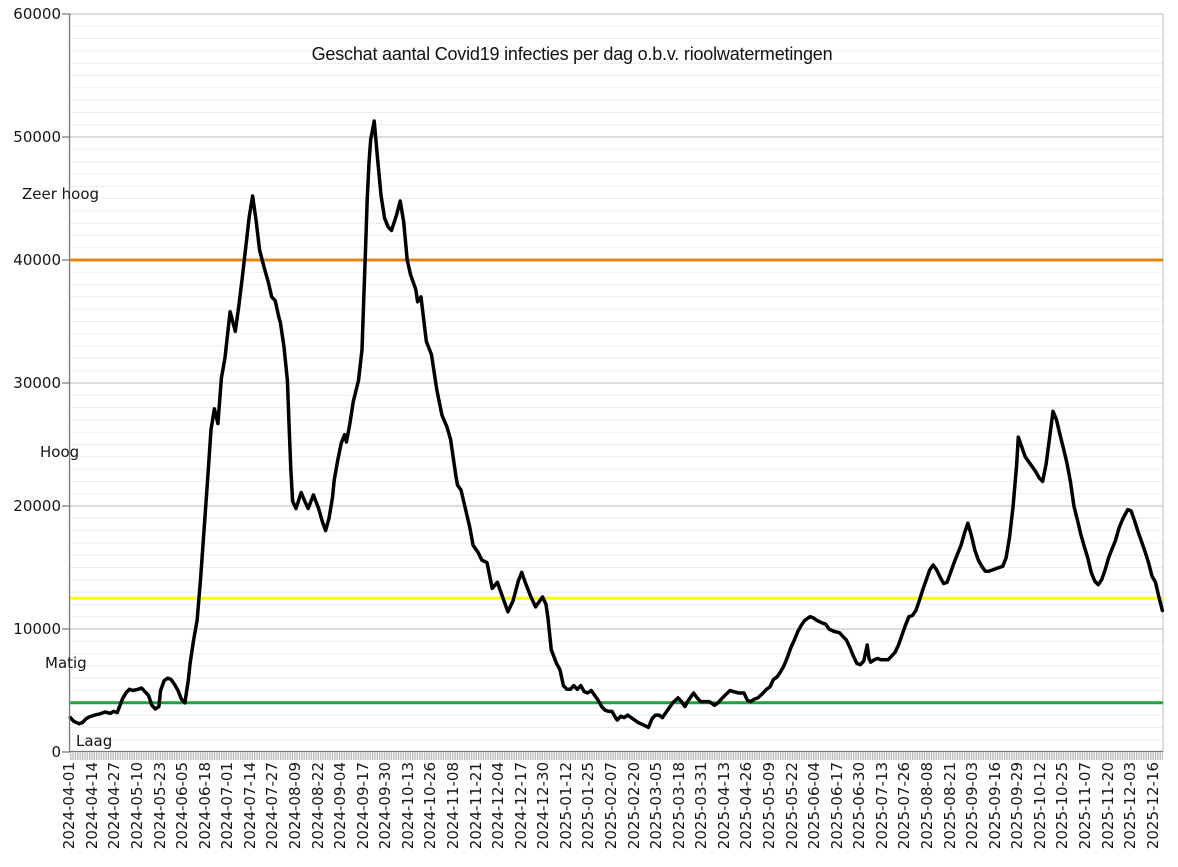 This screenshot has height=867, width=1178. What do you see at coordinates (61, 193) in the screenshot?
I see `zone-label-zeer-hoog: Zeer hoog` at bounding box center [61, 193].